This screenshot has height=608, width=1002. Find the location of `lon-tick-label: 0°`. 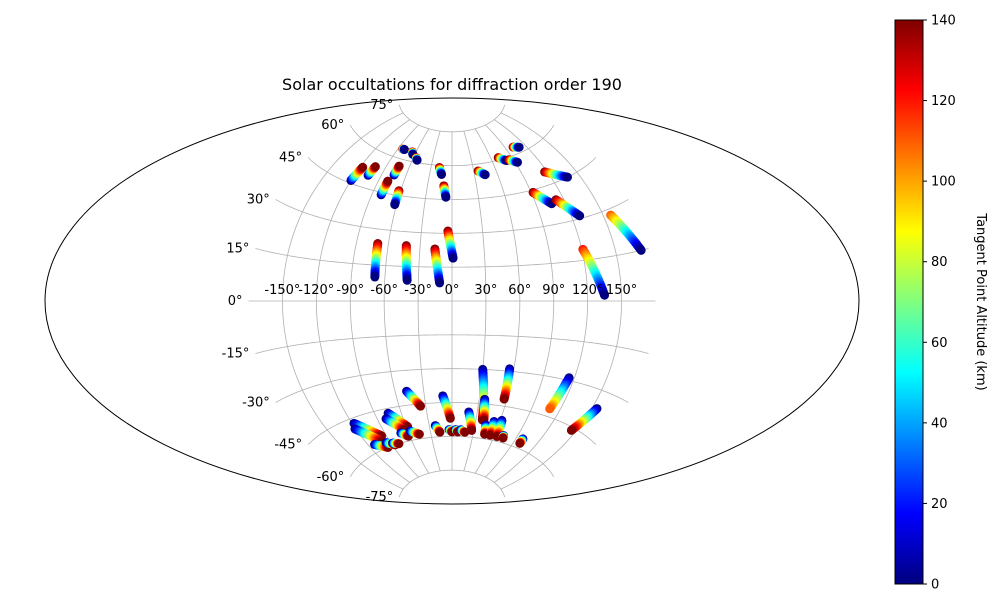

lon-tick-label: 0° is located at coordinates (452, 290).